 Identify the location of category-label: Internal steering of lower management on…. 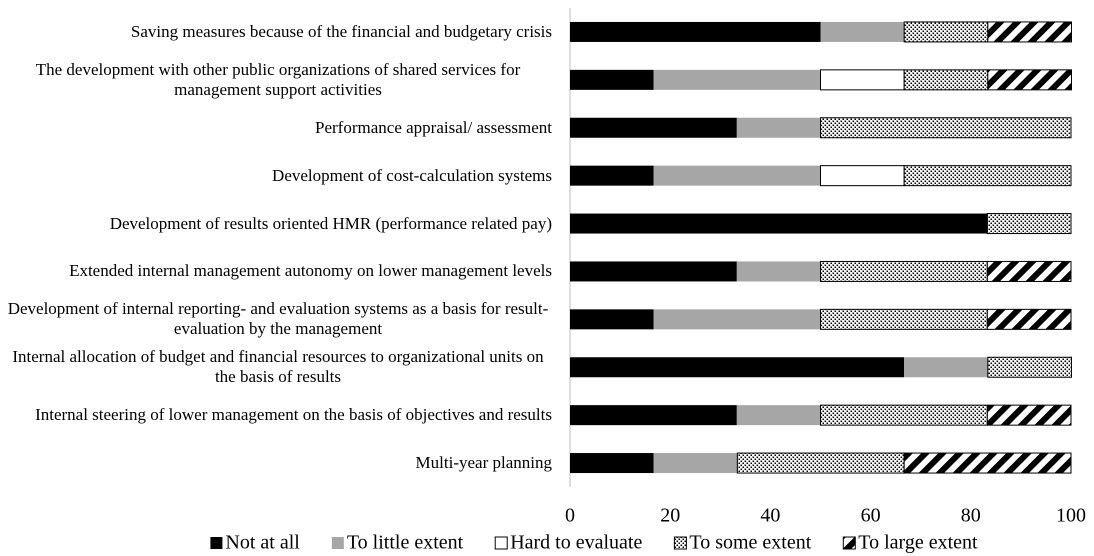
(293, 415).